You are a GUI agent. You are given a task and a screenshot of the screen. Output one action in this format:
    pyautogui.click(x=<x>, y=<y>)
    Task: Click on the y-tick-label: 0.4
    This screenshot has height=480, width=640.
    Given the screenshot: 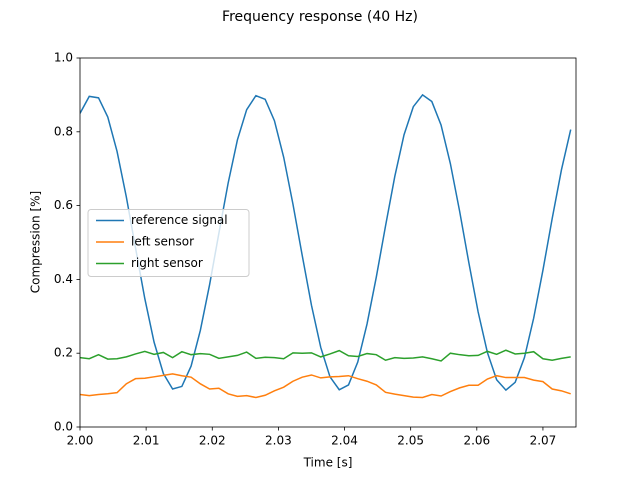 What is the action you would take?
    pyautogui.click(x=63, y=279)
    